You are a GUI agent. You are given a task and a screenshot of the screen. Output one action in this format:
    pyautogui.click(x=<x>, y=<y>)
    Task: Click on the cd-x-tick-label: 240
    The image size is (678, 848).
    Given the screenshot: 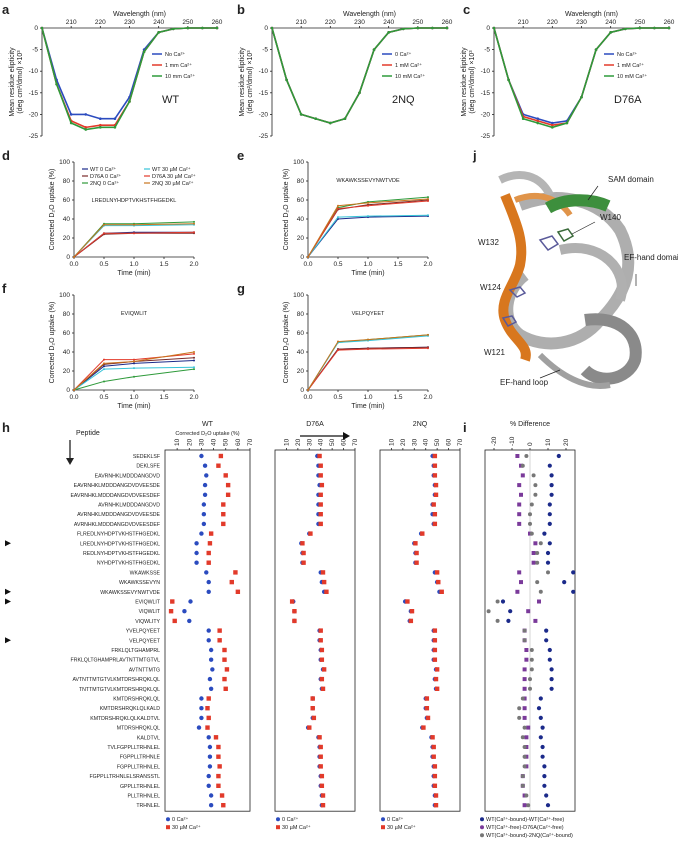 What is the action you would take?
    pyautogui.click(x=388, y=22)
    